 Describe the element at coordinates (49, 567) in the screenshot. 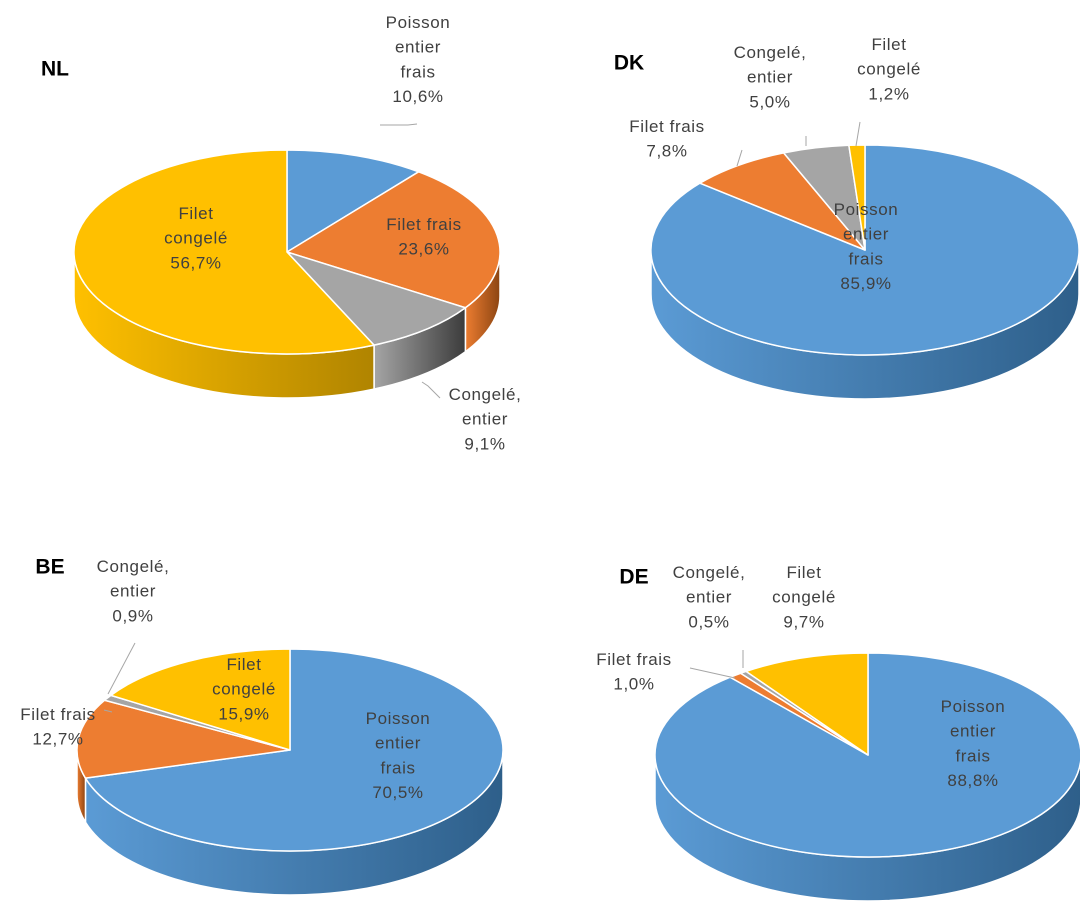

I see `chart-title-be: BE` at that location.